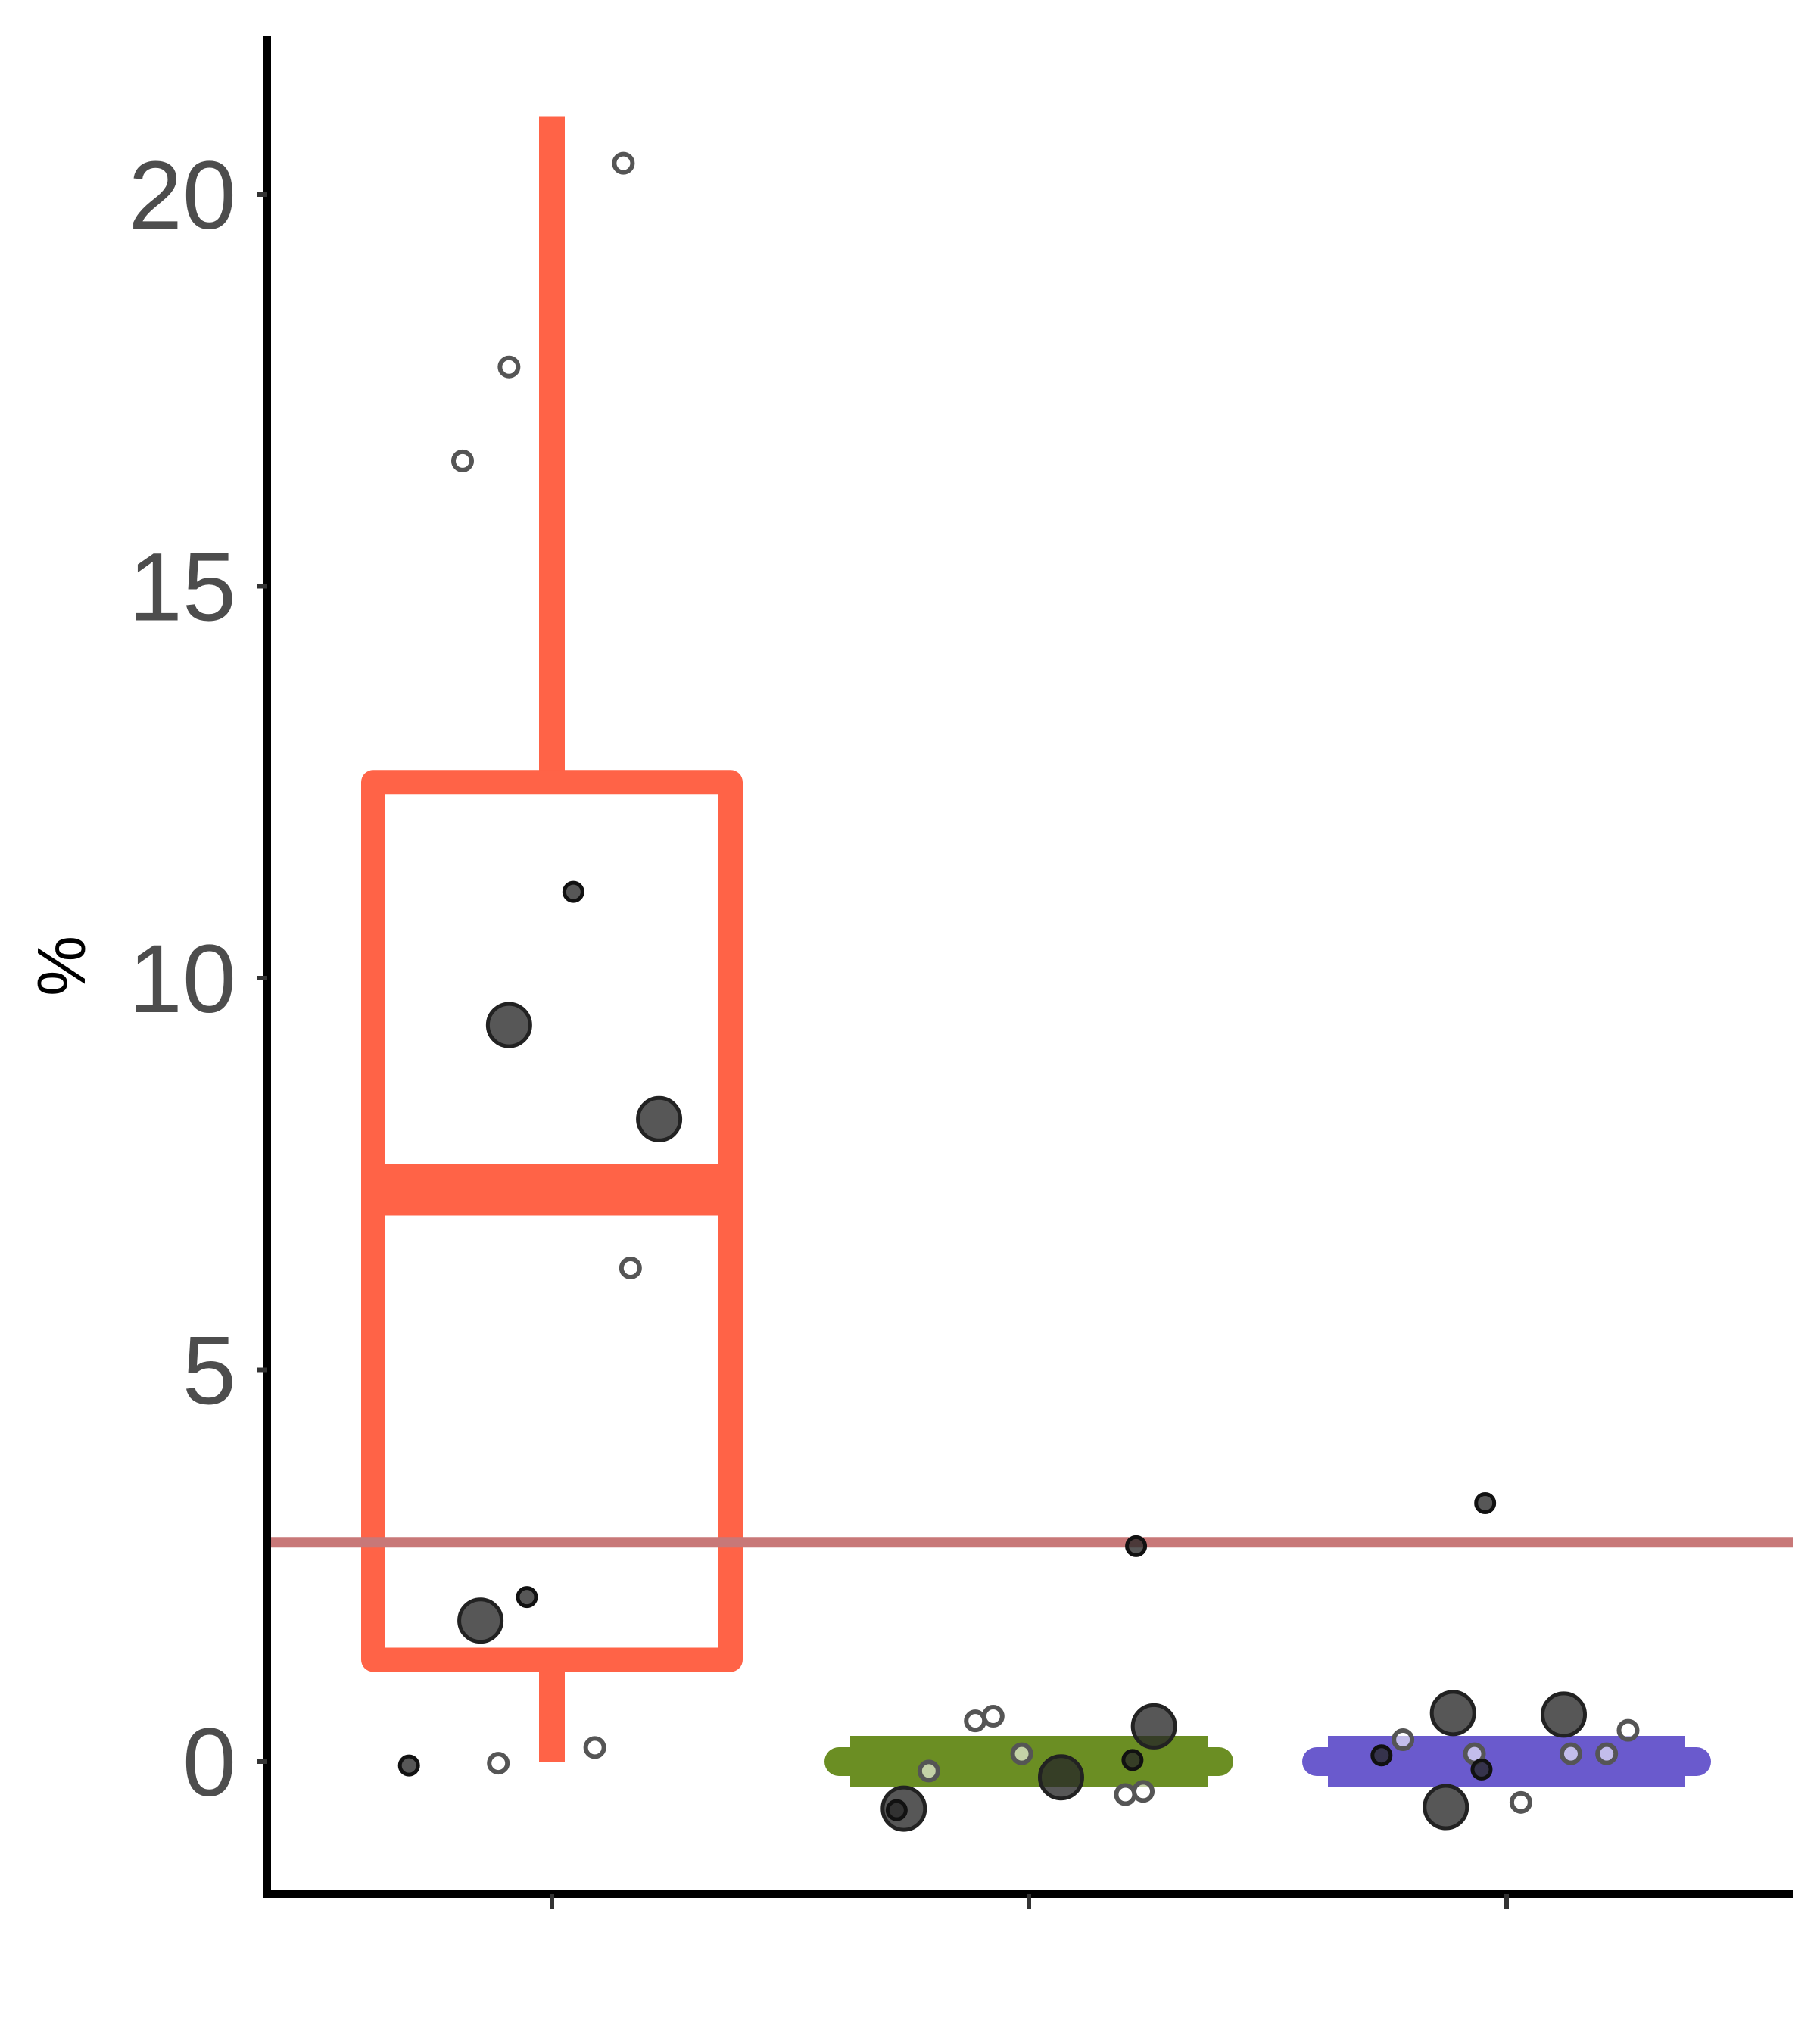  I want to click on y-tick-label: 20, so click(182, 196).